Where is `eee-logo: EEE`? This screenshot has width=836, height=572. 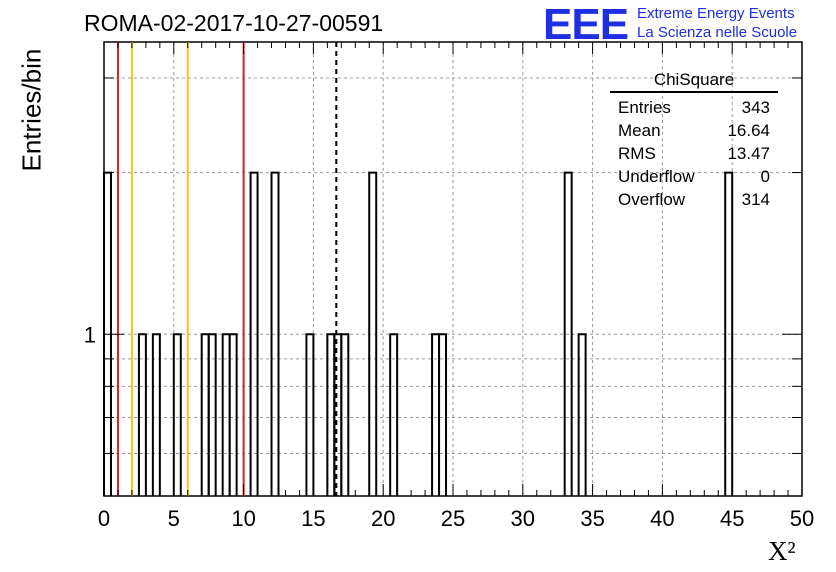 eee-logo: EEE is located at coordinates (586, 24).